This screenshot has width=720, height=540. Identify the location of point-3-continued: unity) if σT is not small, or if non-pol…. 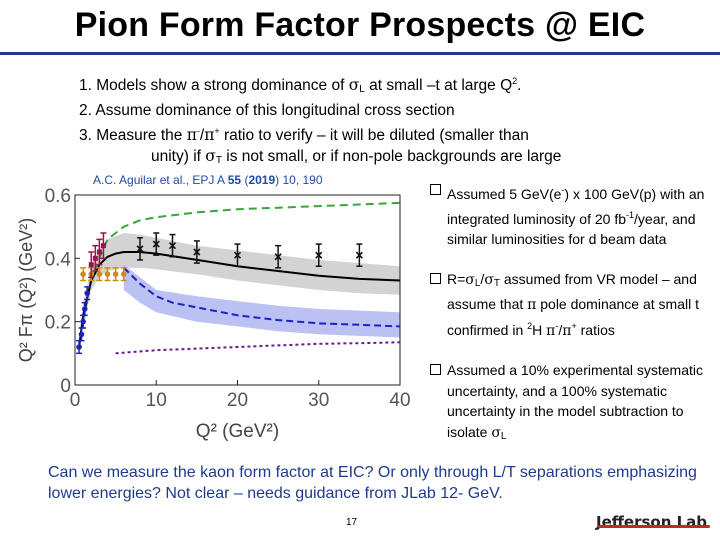
(356, 156).